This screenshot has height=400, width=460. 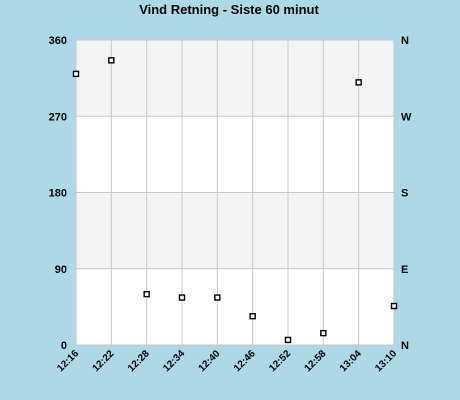 What do you see at coordinates (404, 270) in the screenshot?
I see `y-tick-label-right: E` at bounding box center [404, 270].